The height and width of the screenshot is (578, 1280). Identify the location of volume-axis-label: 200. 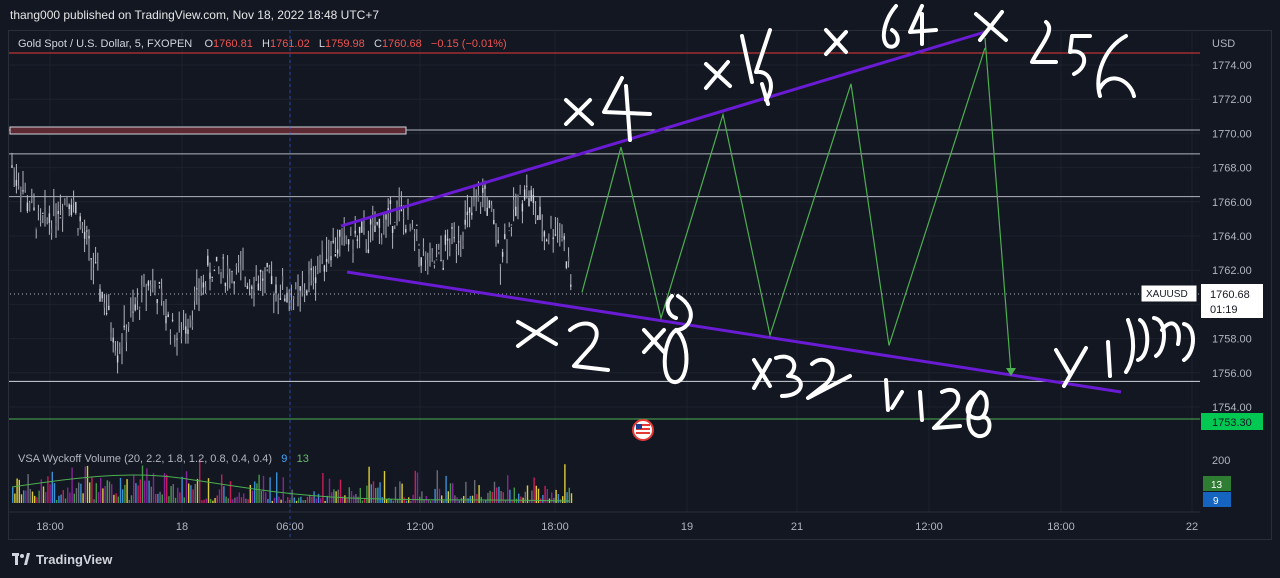
(1221, 461).